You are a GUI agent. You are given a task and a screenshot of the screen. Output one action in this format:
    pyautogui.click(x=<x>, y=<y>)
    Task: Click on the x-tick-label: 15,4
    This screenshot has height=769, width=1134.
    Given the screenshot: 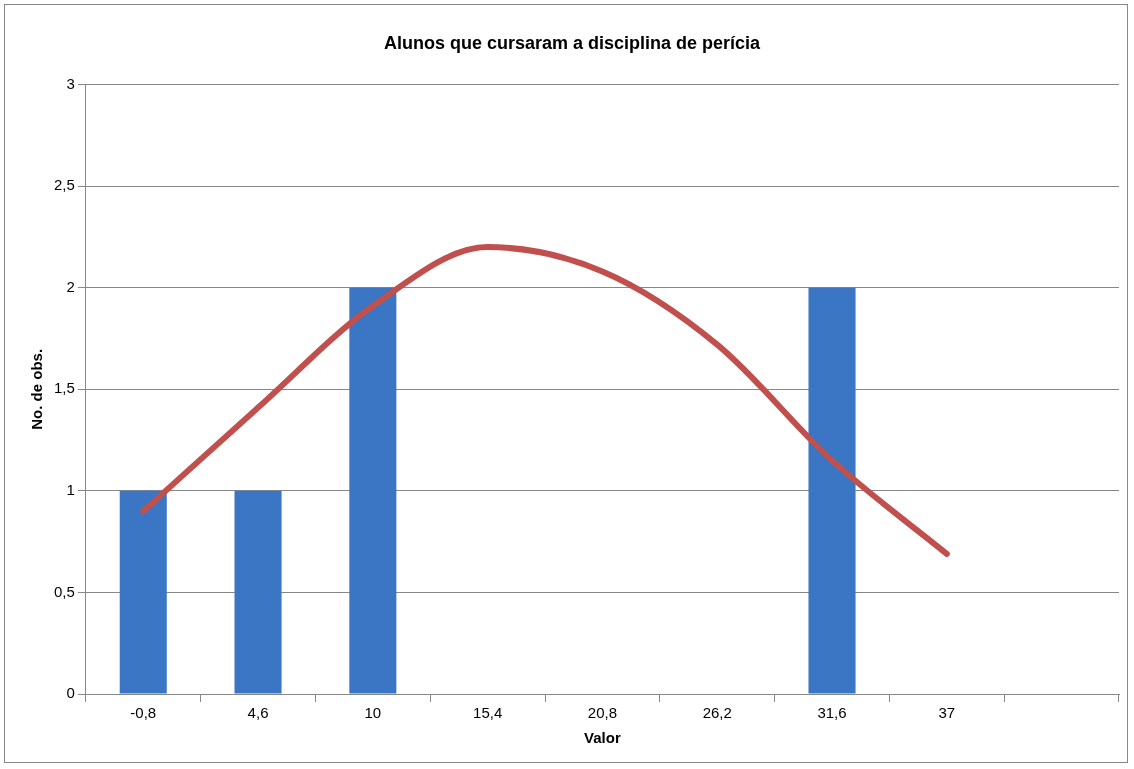 What is the action you would take?
    pyautogui.click(x=488, y=713)
    